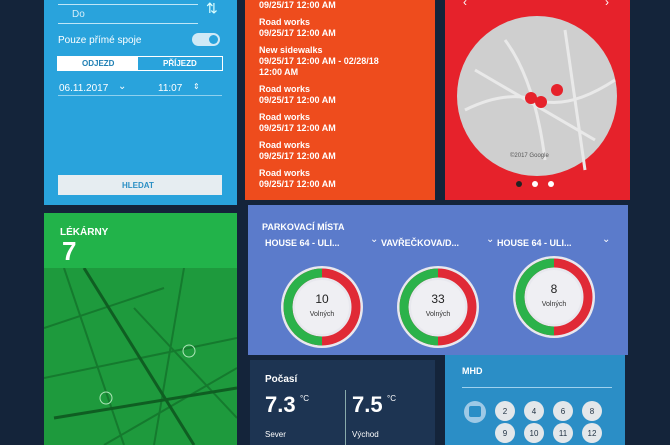  Describe the element at coordinates (84, 88) in the screenshot. I see `date: 06.11.2017` at that location.